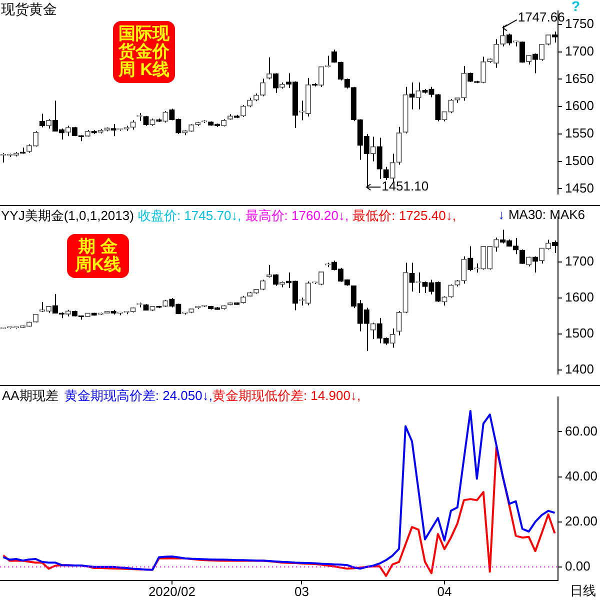 Image resolution: width=600 pixels, height=600 pixels. Describe the element at coordinates (581, 520) in the screenshot. I see `y-tick-label: 20.00` at that location.